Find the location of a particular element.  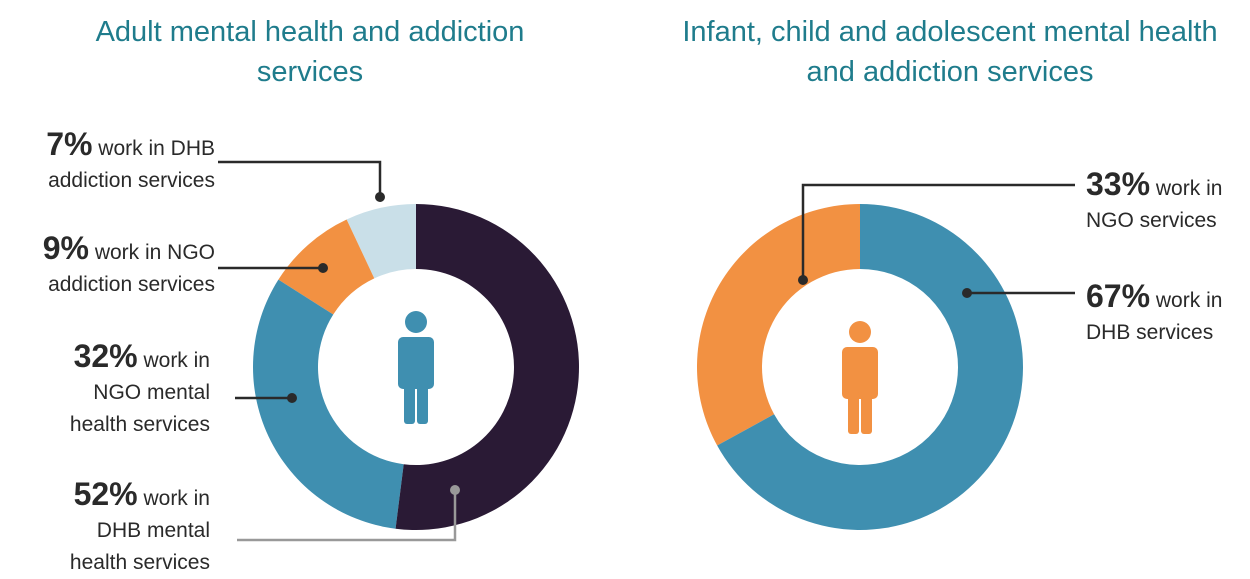

percent-label: 32% is located at coordinates (105, 356).